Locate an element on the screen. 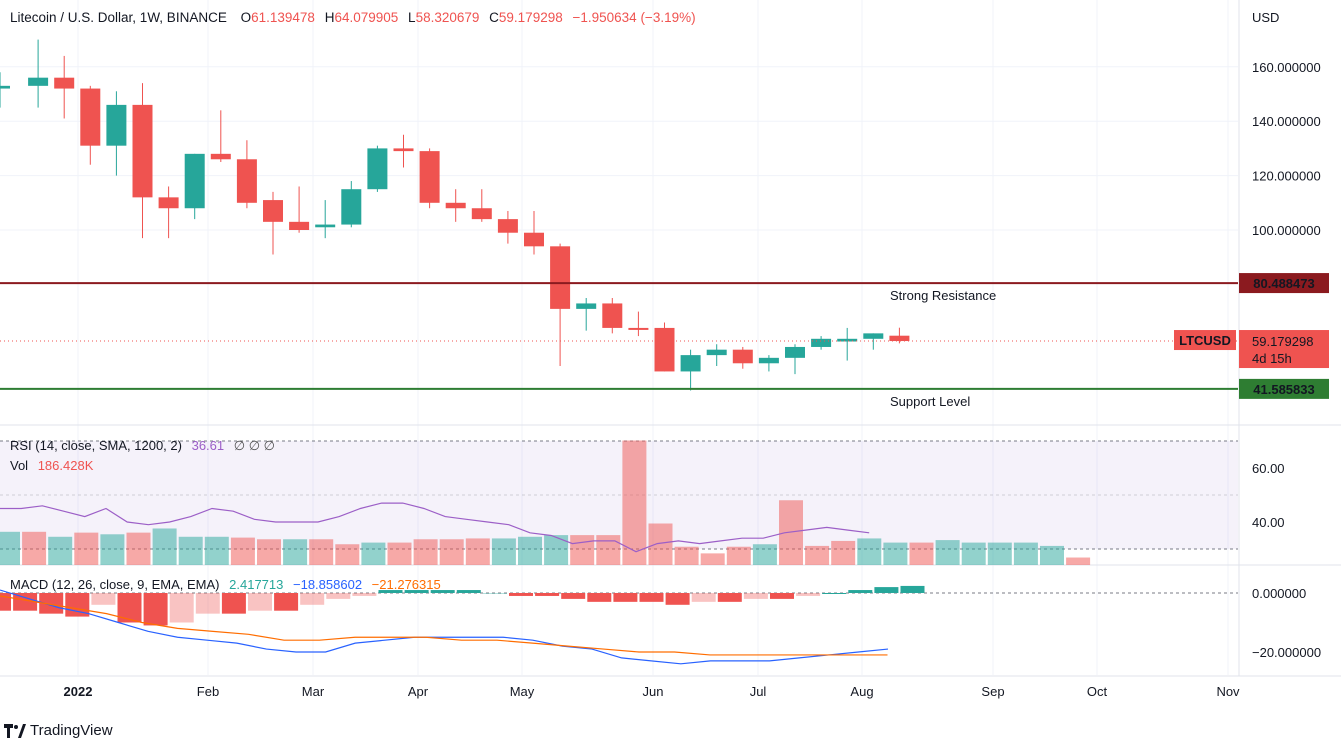 This screenshot has height=754, width=1341. currency-label: USD is located at coordinates (1265, 17).